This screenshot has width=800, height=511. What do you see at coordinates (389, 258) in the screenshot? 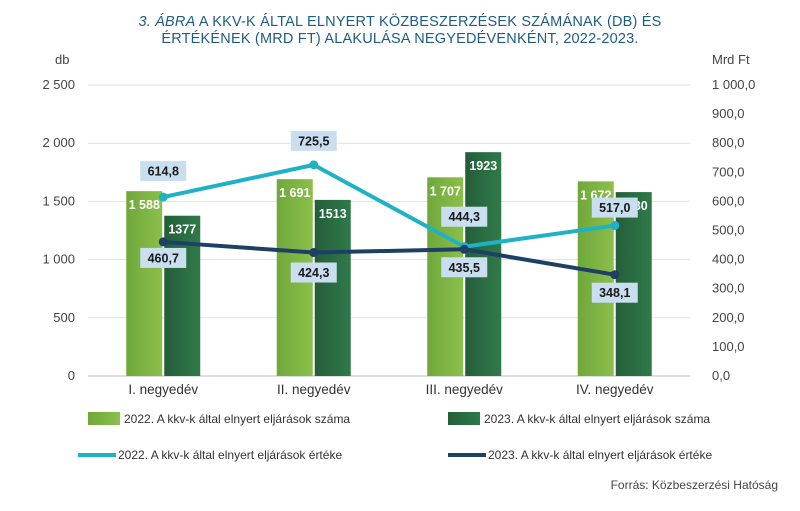
I see `line-2023` at bounding box center [389, 258].